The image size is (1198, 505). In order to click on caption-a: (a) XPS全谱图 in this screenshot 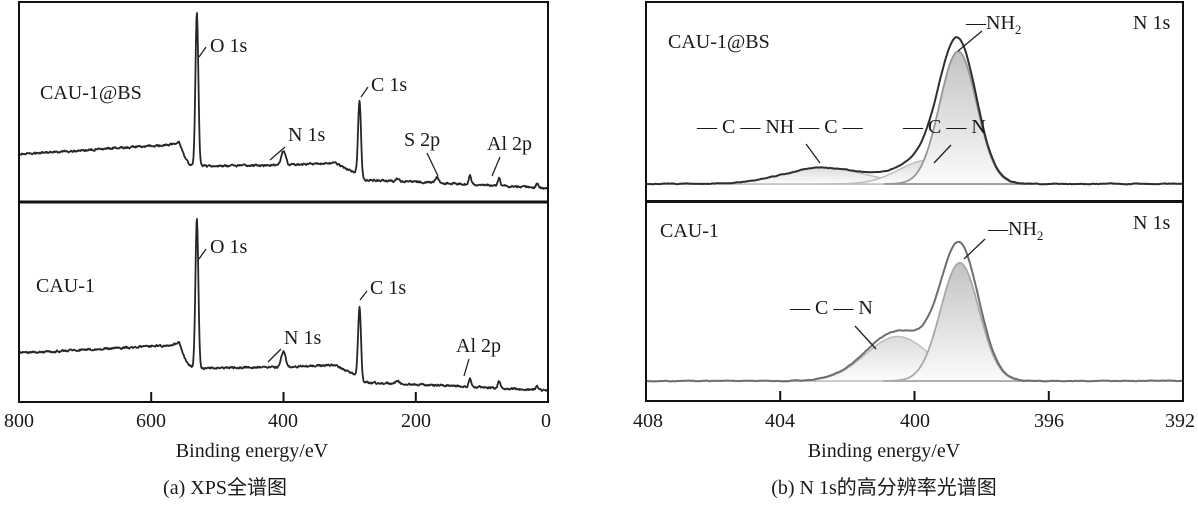, I will do `click(225, 488)`.